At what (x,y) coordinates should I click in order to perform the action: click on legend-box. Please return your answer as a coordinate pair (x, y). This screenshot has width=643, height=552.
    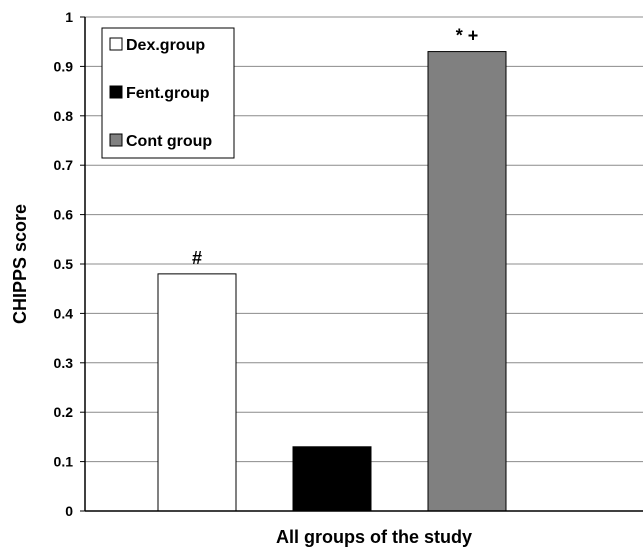
    Looking at the image, I should click on (168, 93).